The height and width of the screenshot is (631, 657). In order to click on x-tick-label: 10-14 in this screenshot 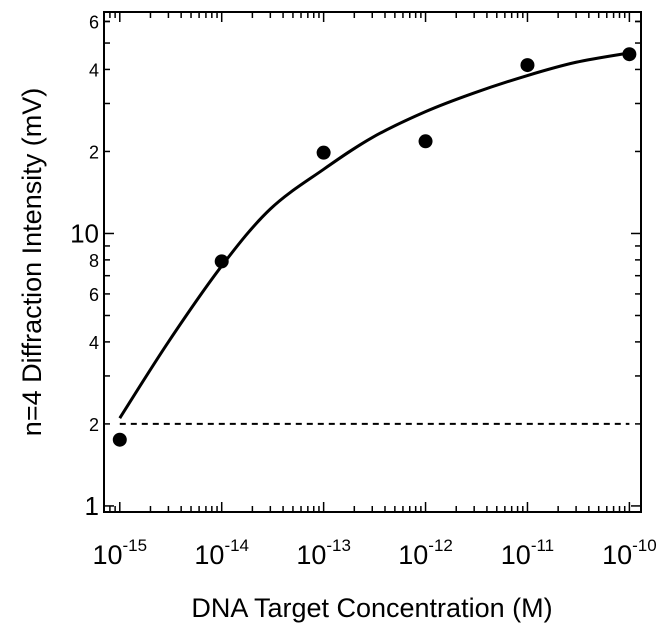, I will do `click(221, 553)`.